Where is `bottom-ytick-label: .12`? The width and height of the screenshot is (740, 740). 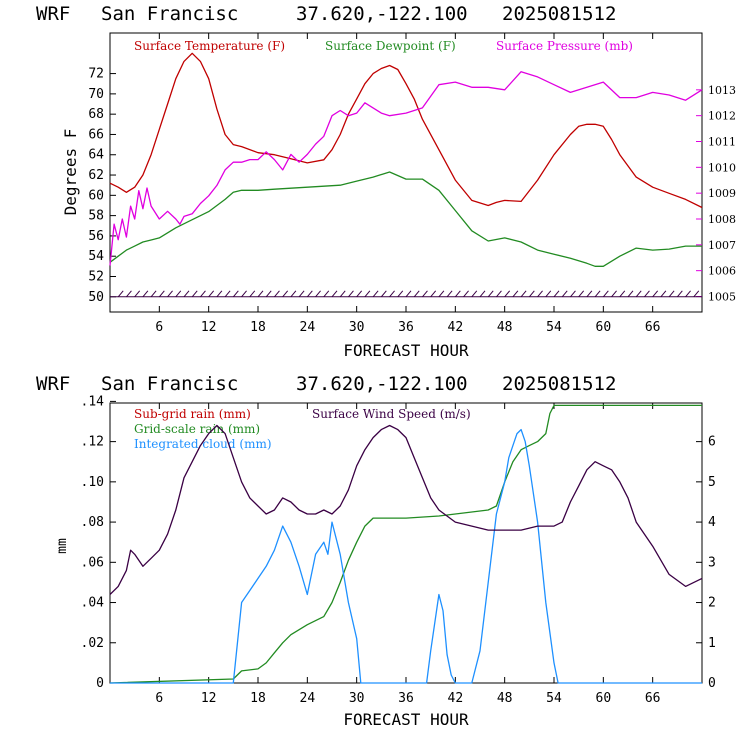
bottom-ytick-label: .12 is located at coordinates (92, 442).